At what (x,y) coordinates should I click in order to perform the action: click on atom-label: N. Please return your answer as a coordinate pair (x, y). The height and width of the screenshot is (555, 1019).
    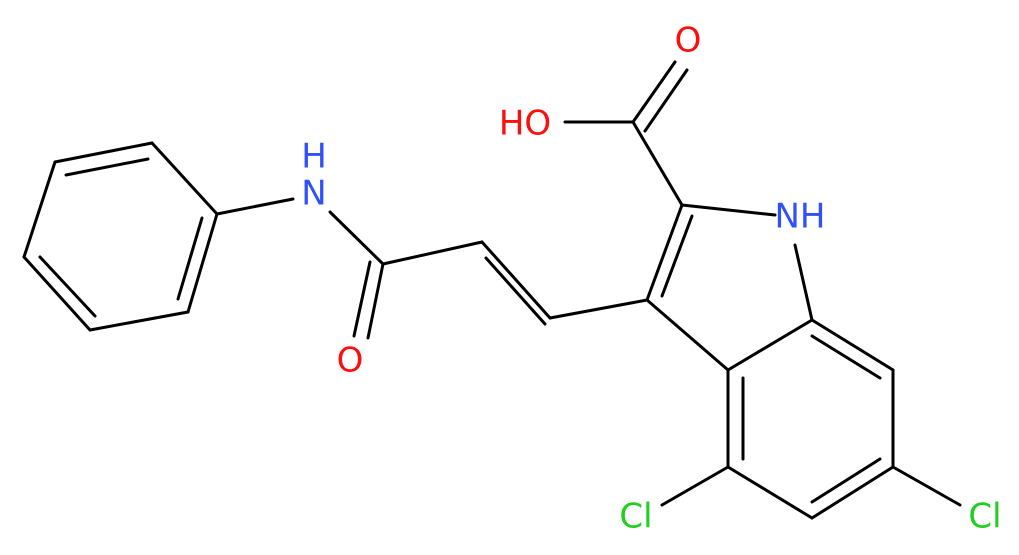
    Looking at the image, I should click on (313, 194).